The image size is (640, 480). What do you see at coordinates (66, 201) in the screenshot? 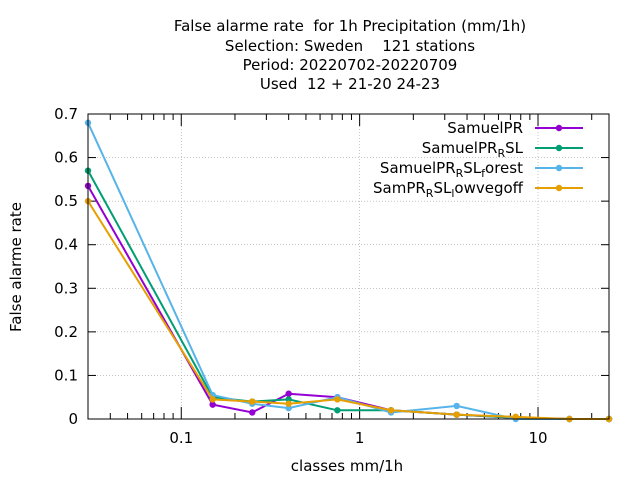
I see `y-tick-label: 0.5` at bounding box center [66, 201].